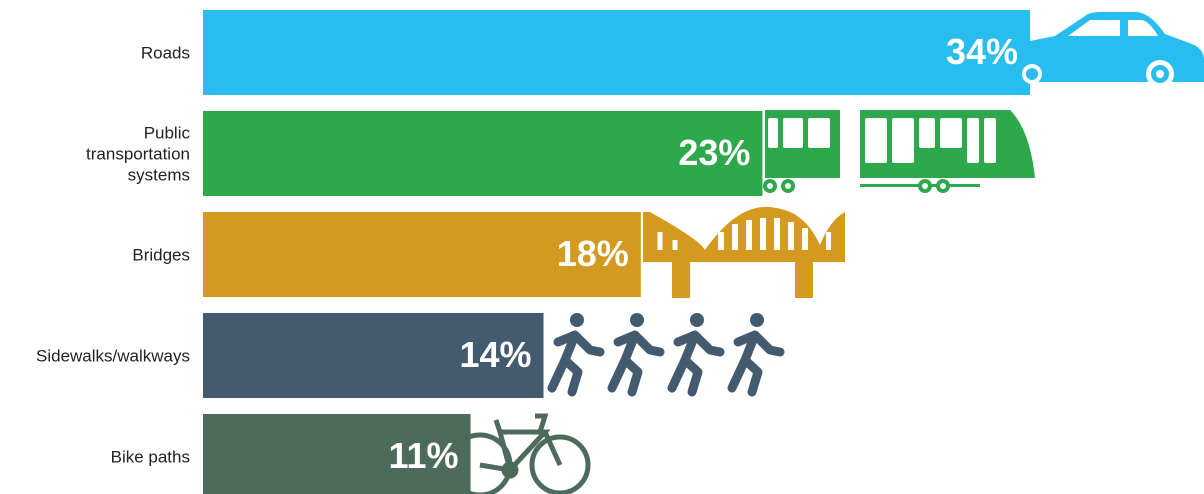 The height and width of the screenshot is (494, 1204). Describe the element at coordinates (519, 453) in the screenshot. I see `bike-icon` at that location.